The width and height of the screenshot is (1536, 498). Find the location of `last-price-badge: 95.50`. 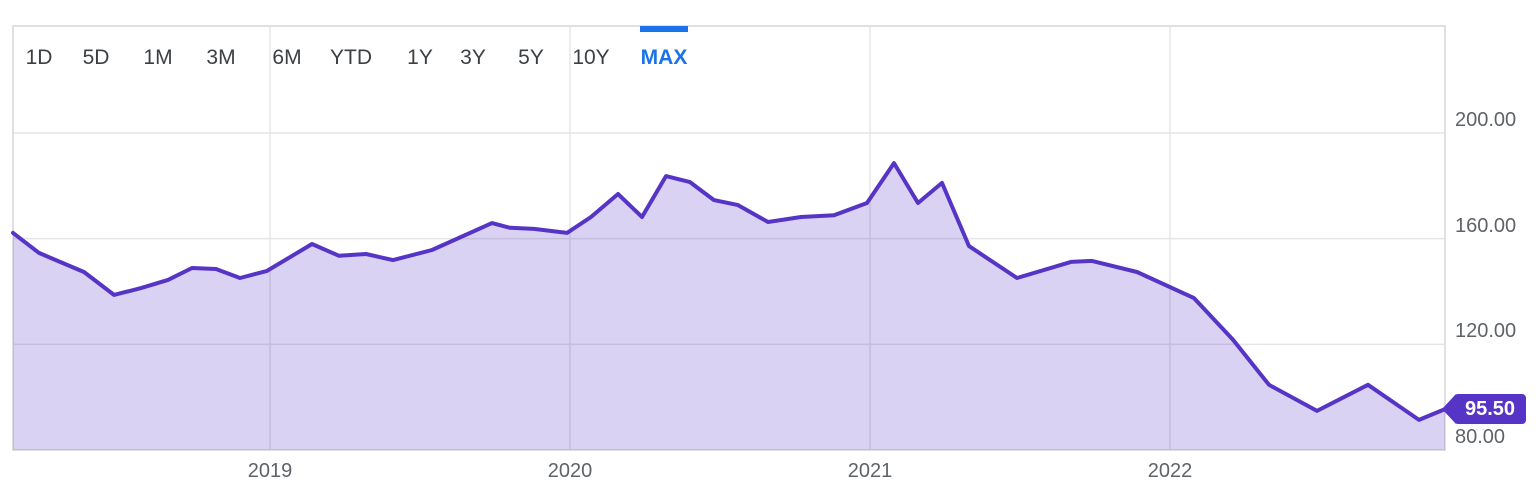

last-price-badge: 95.50 is located at coordinates (1484, 409).